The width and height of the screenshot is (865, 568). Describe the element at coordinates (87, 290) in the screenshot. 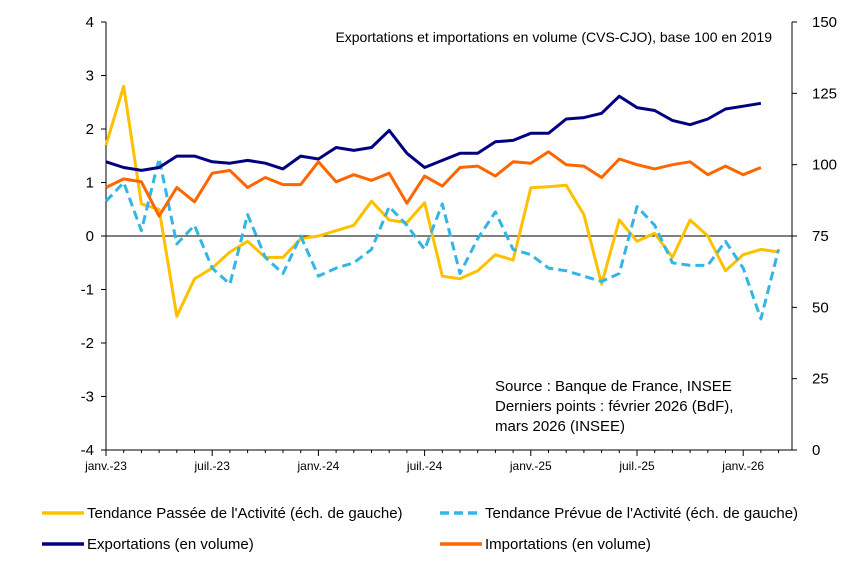

I see `y-left-tick-label: -1` at that location.